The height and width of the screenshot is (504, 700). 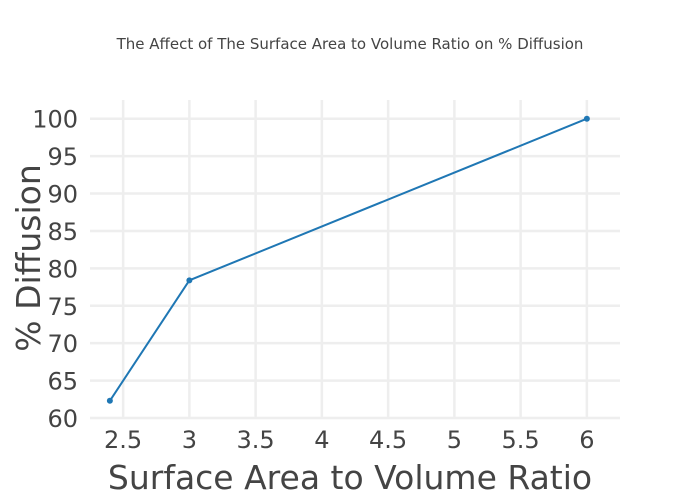 What do you see at coordinates (62, 232) in the screenshot?
I see `y-tick-label: 85` at bounding box center [62, 232].